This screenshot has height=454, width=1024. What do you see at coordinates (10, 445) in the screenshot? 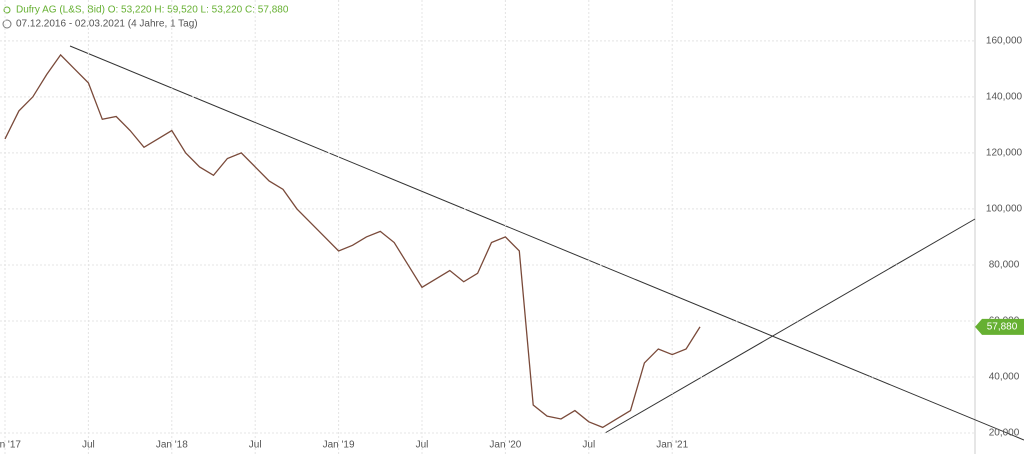
I see `x-tick-label: Jan '17` at bounding box center [10, 445].